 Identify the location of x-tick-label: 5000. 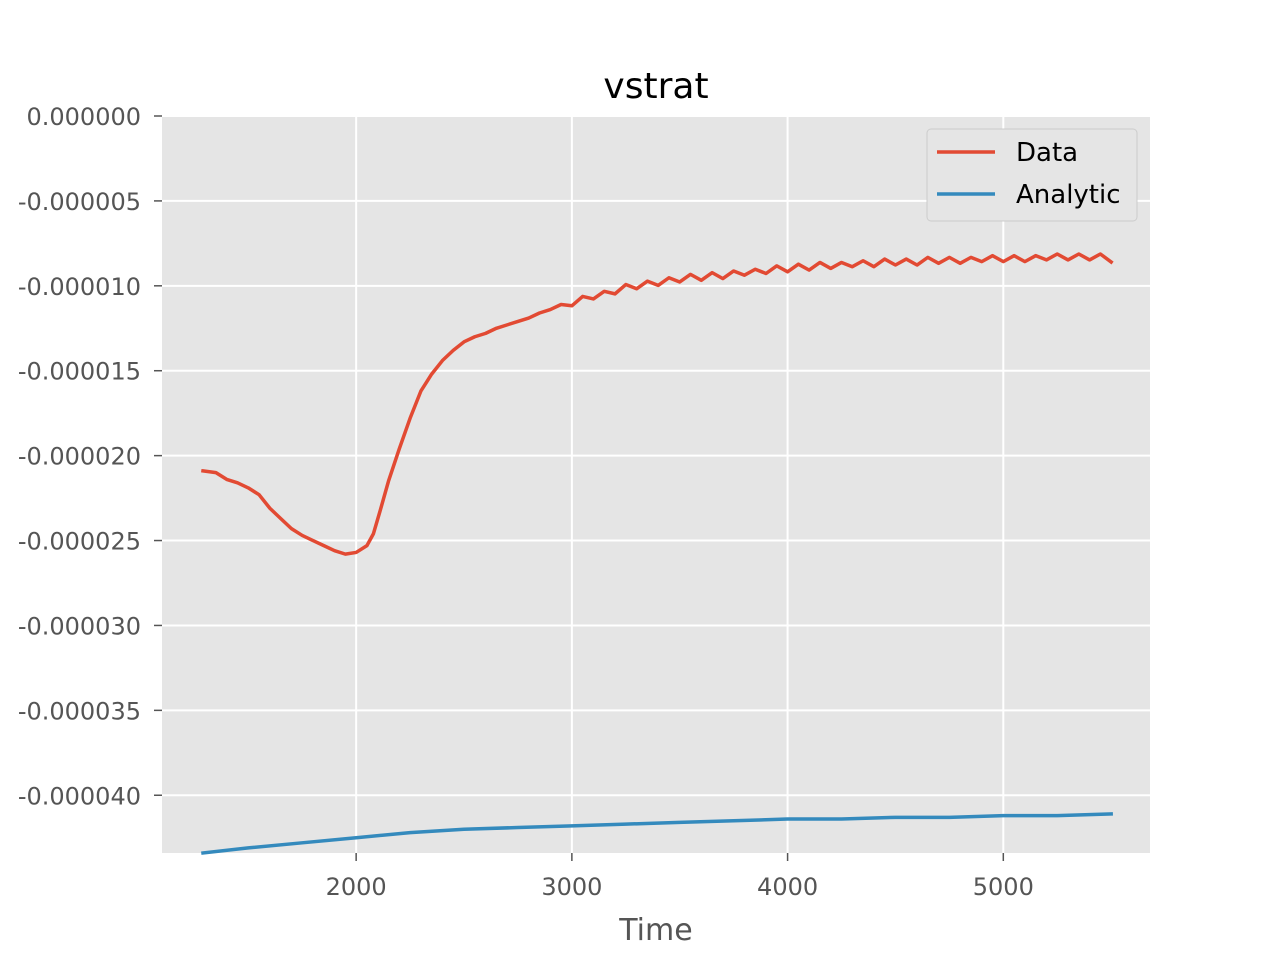
(1003, 887).